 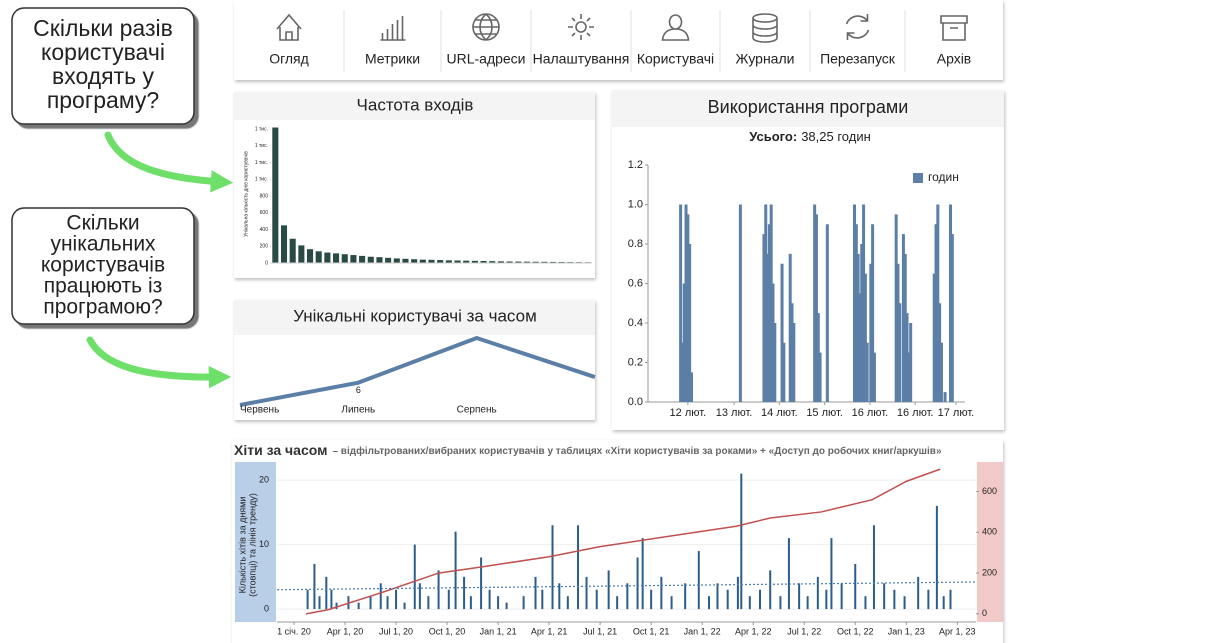 What do you see at coordinates (289, 59) in the screenshot?
I see `nav-label: Огляд` at bounding box center [289, 59].